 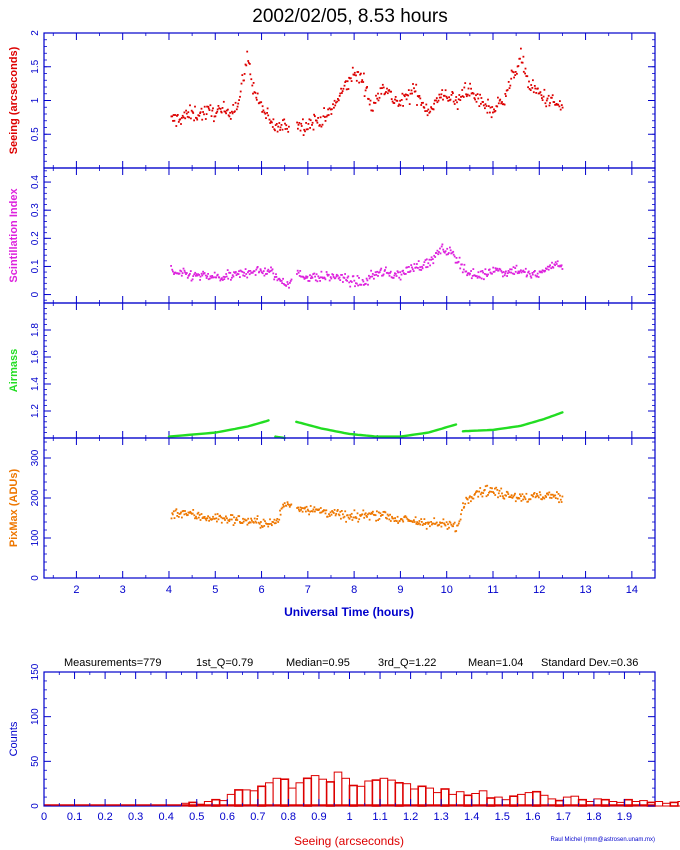 I want to click on hist-x-tick-label: 1.8, so click(x=593, y=817).